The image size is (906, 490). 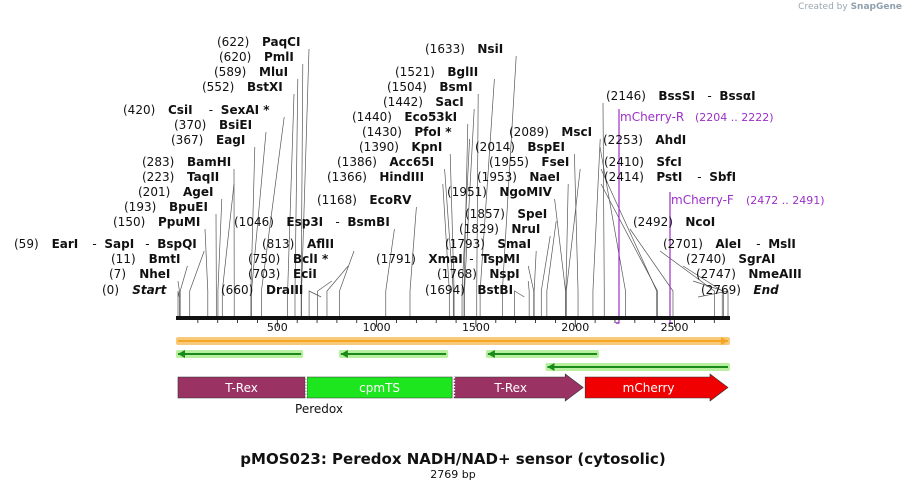 I want to click on site-leader-pfoi, so click(x=465, y=227).